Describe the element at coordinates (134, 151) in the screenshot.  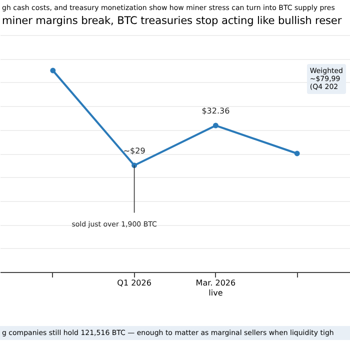
I see `data-label: ~$29` at that location.